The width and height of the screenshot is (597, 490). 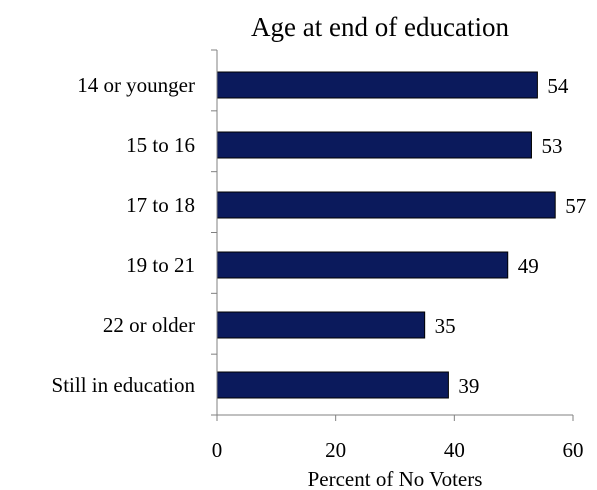 I want to click on category-label-3: 19 to 21, so click(x=160, y=265).